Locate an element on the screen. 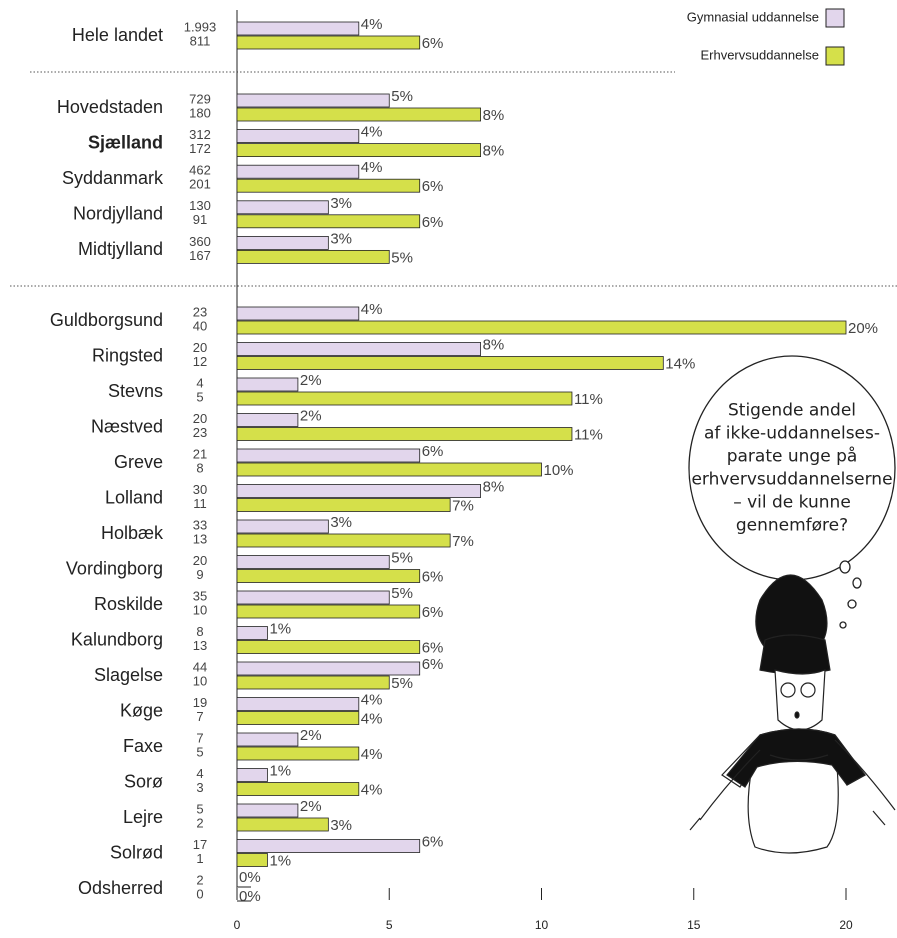 This screenshot has height=938, width=897. category-label: Ringsted is located at coordinates (127, 355).